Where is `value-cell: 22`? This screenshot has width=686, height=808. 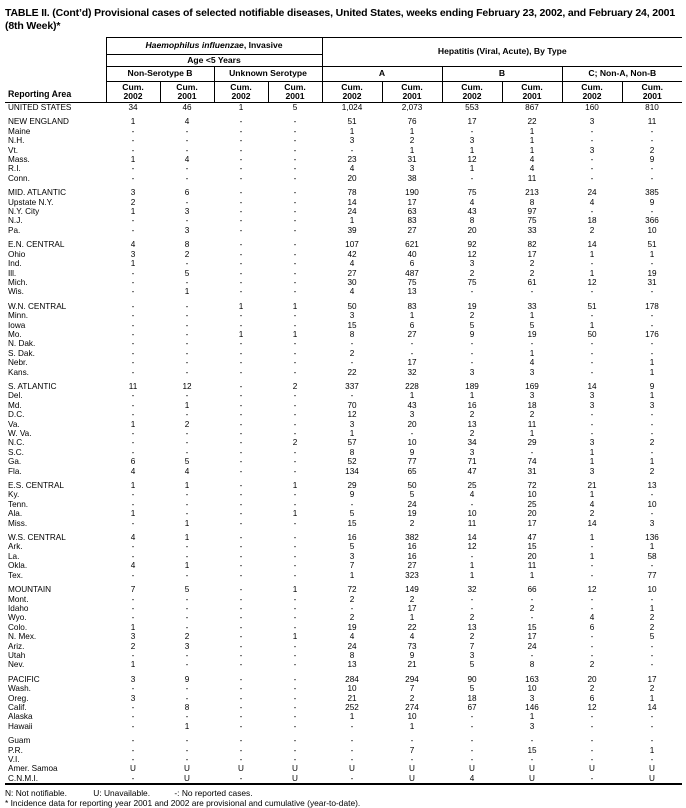 value-cell: 22 is located at coordinates (352, 372).